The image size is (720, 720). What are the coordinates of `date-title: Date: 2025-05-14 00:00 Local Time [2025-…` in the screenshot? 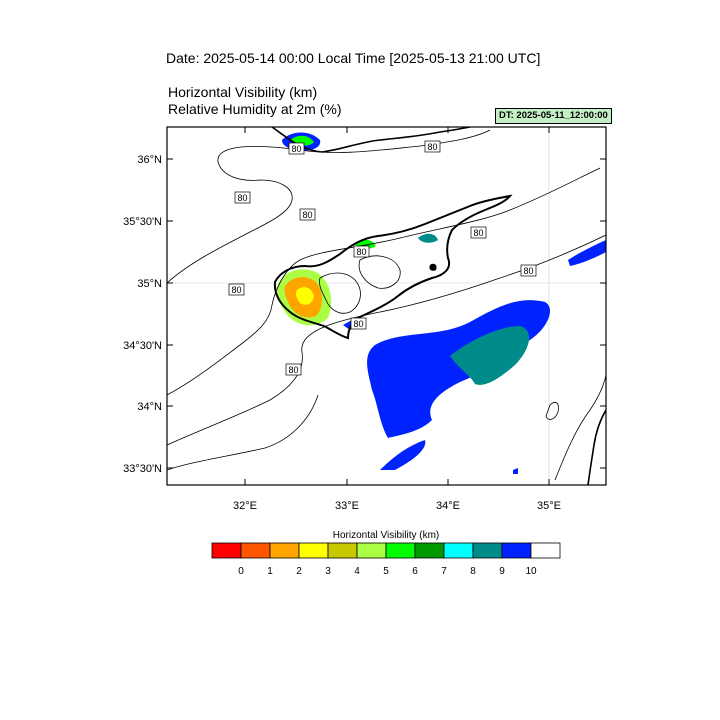 It's located at (353, 58).